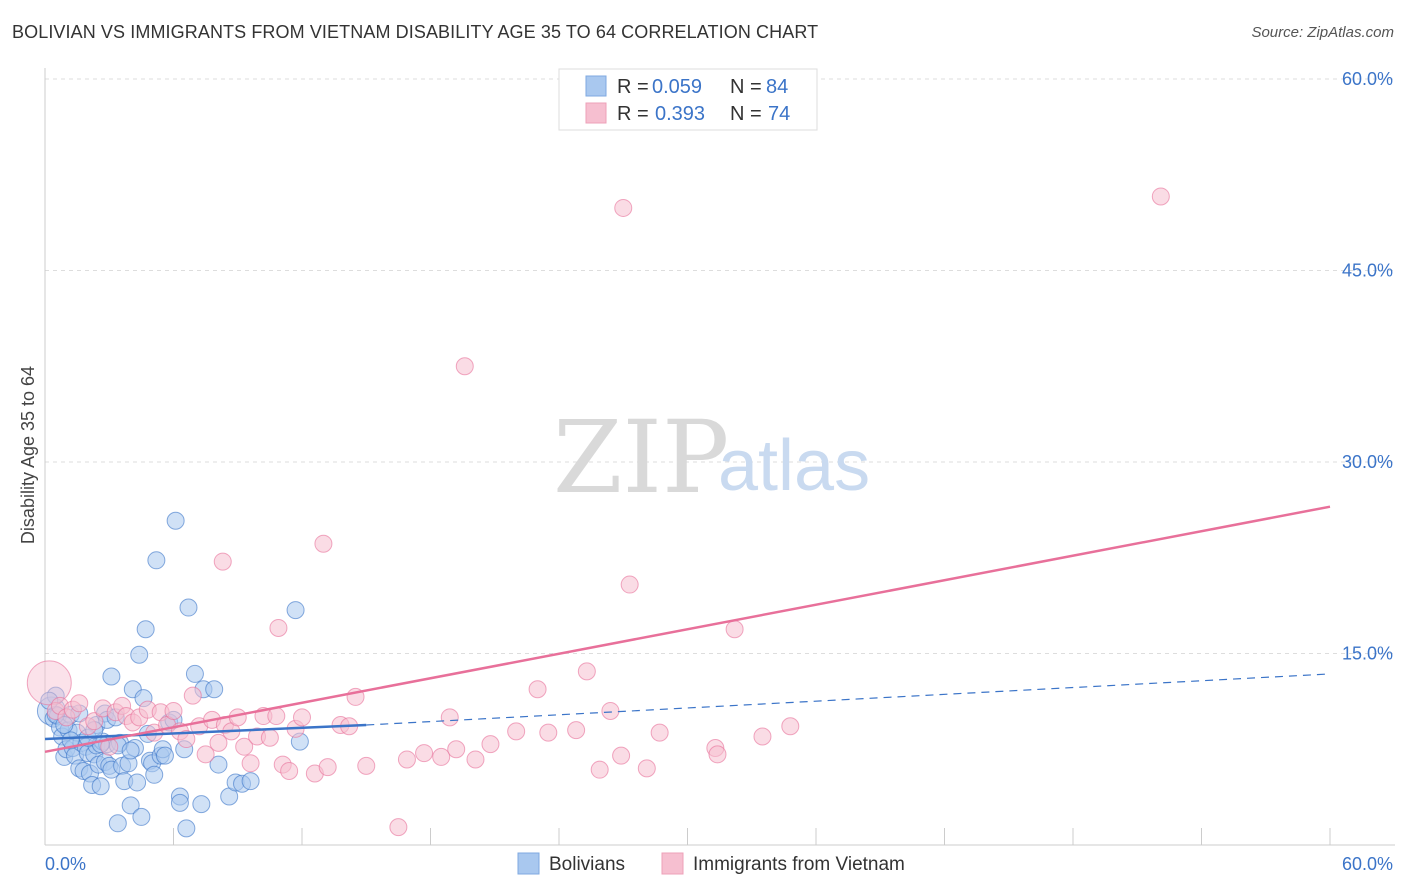 The width and height of the screenshot is (1406, 892). What do you see at coordinates (65, 864) in the screenshot?
I see `x-tick-label-0: 0.0%` at bounding box center [65, 864].